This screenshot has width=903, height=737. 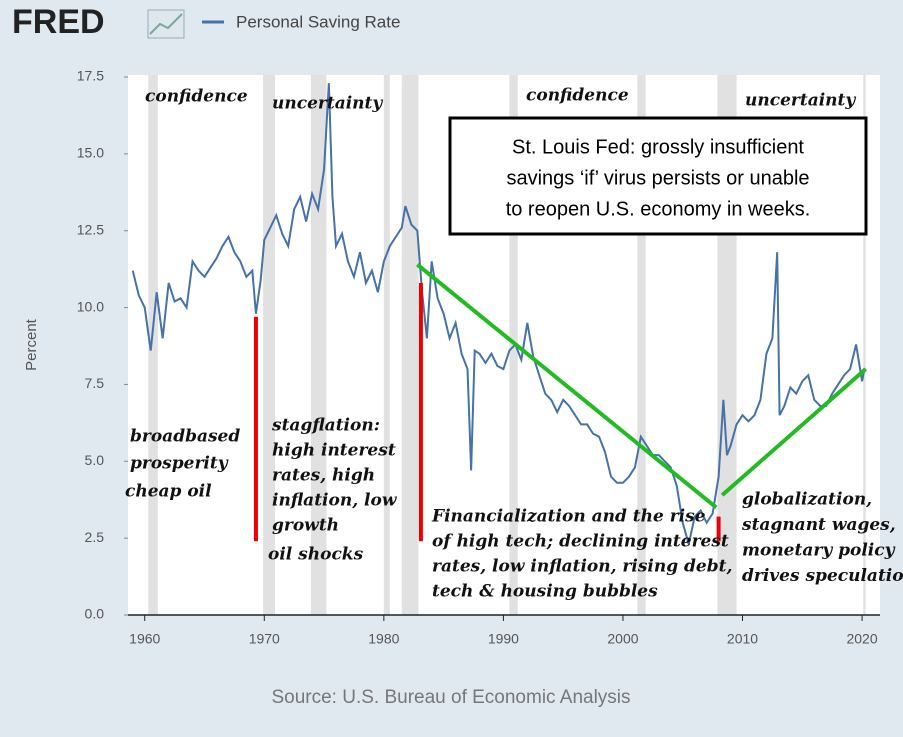 I want to click on callout-box, so click(x=658, y=176).